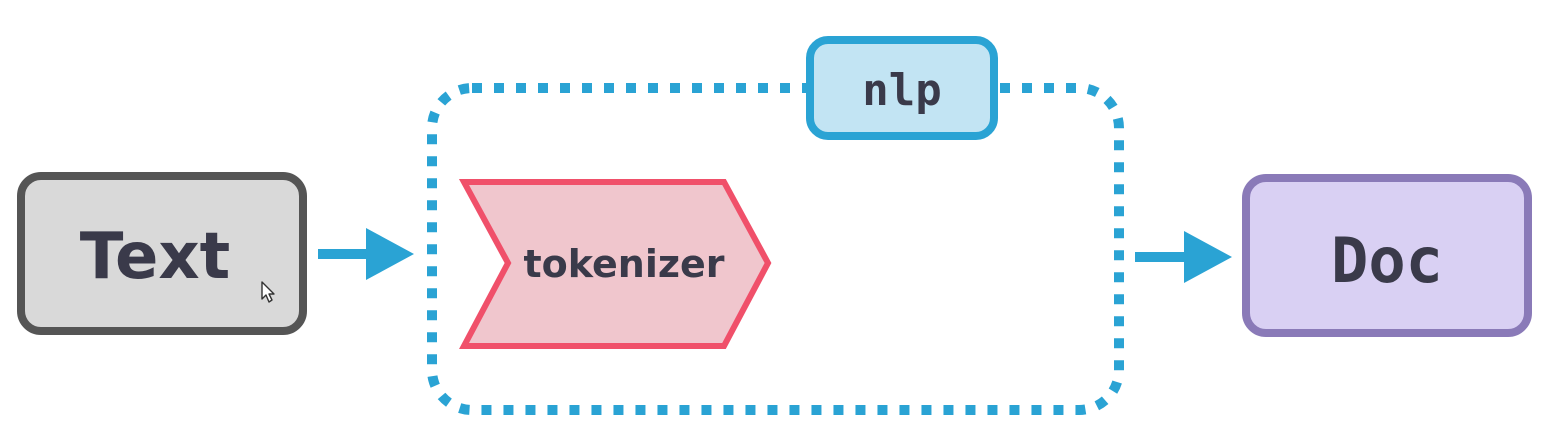 The width and height of the screenshot is (1561, 439). Describe the element at coordinates (1183, 257) in the screenshot. I see `arrow-pipeline-to-doc` at that location.